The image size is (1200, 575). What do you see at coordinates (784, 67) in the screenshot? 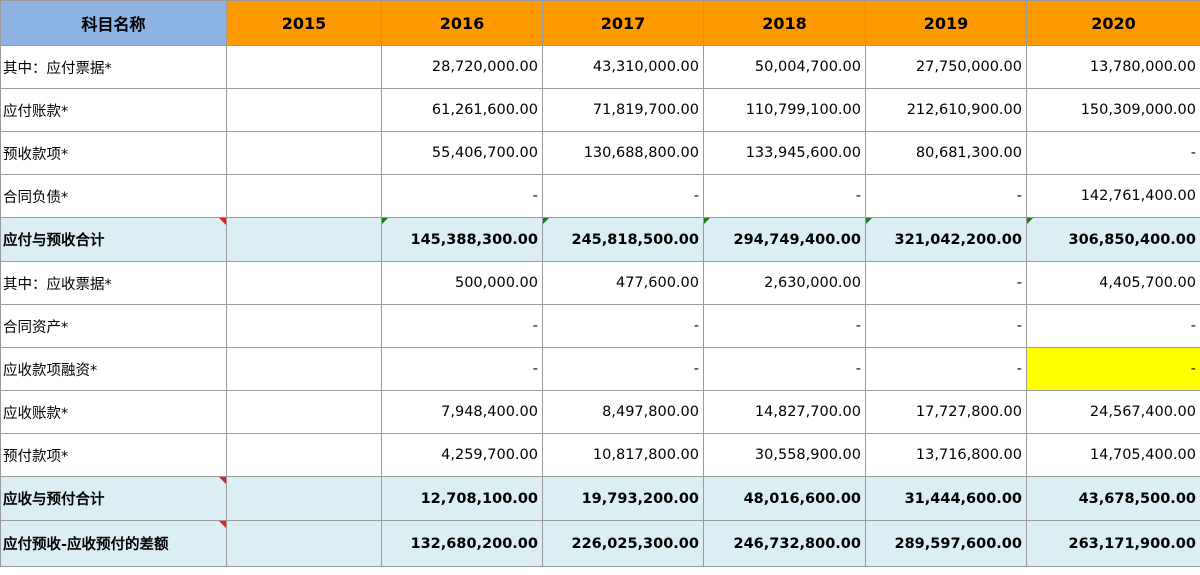
I see `value-cell: 50,004,700.00` at bounding box center [784, 67].